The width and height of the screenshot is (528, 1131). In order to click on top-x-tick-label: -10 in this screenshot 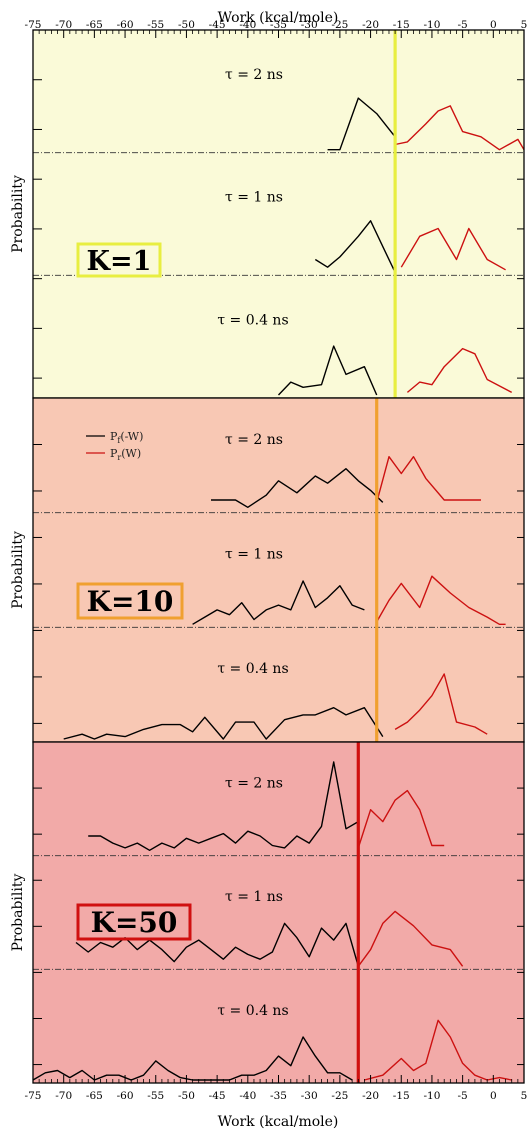, I will do `click(431, 25)`.